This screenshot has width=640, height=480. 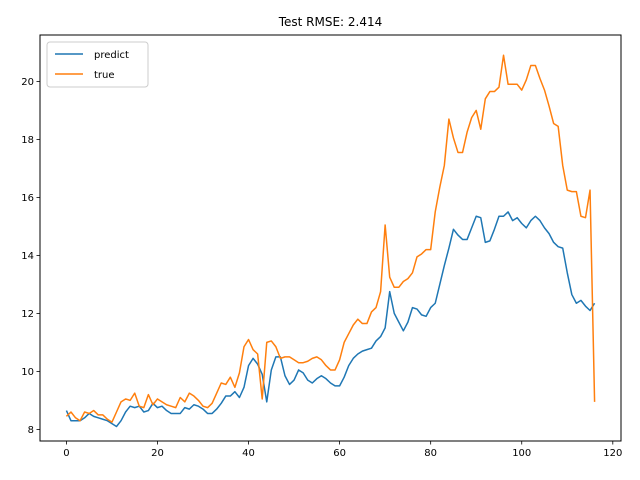 I want to click on y-tick-label: 16, so click(x=27, y=198).